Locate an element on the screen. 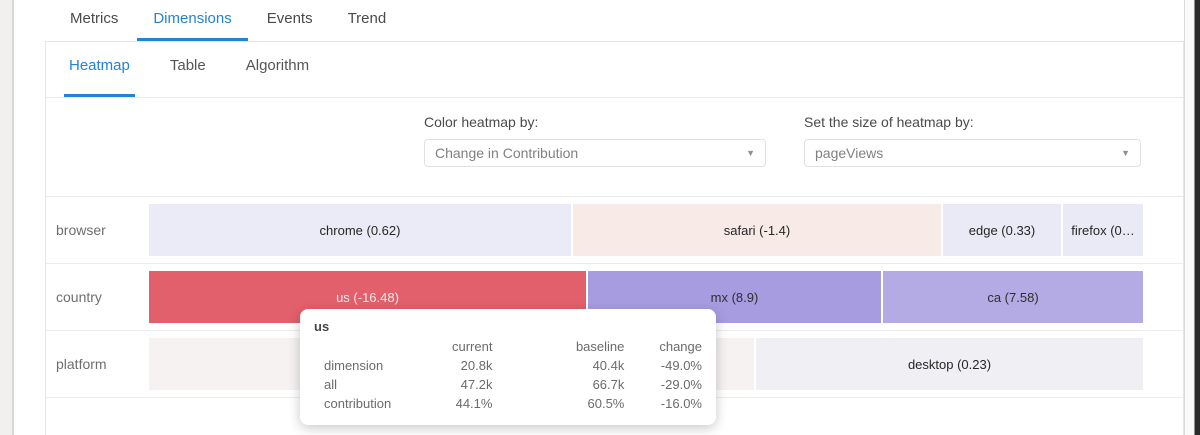  color-by-label: Color heatmap by: is located at coordinates (481, 122).